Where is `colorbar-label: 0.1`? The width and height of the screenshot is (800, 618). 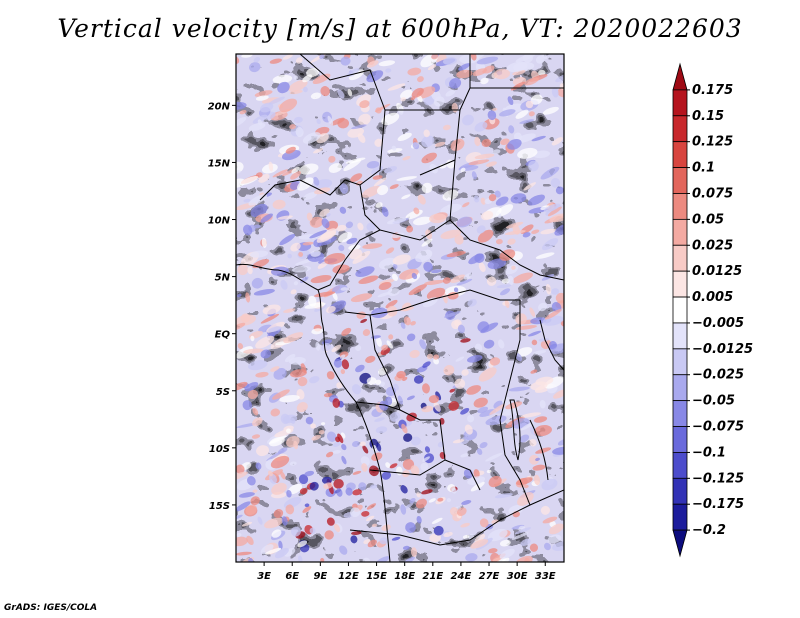 colorbar-label: 0.1 is located at coordinates (703, 168).